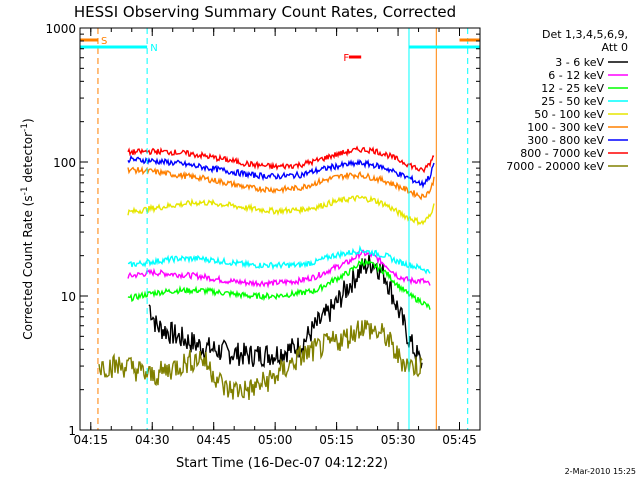 The width and height of the screenshot is (640, 480). Describe the element at coordinates (153, 48) in the screenshot. I see `annotation-n: N` at that location.